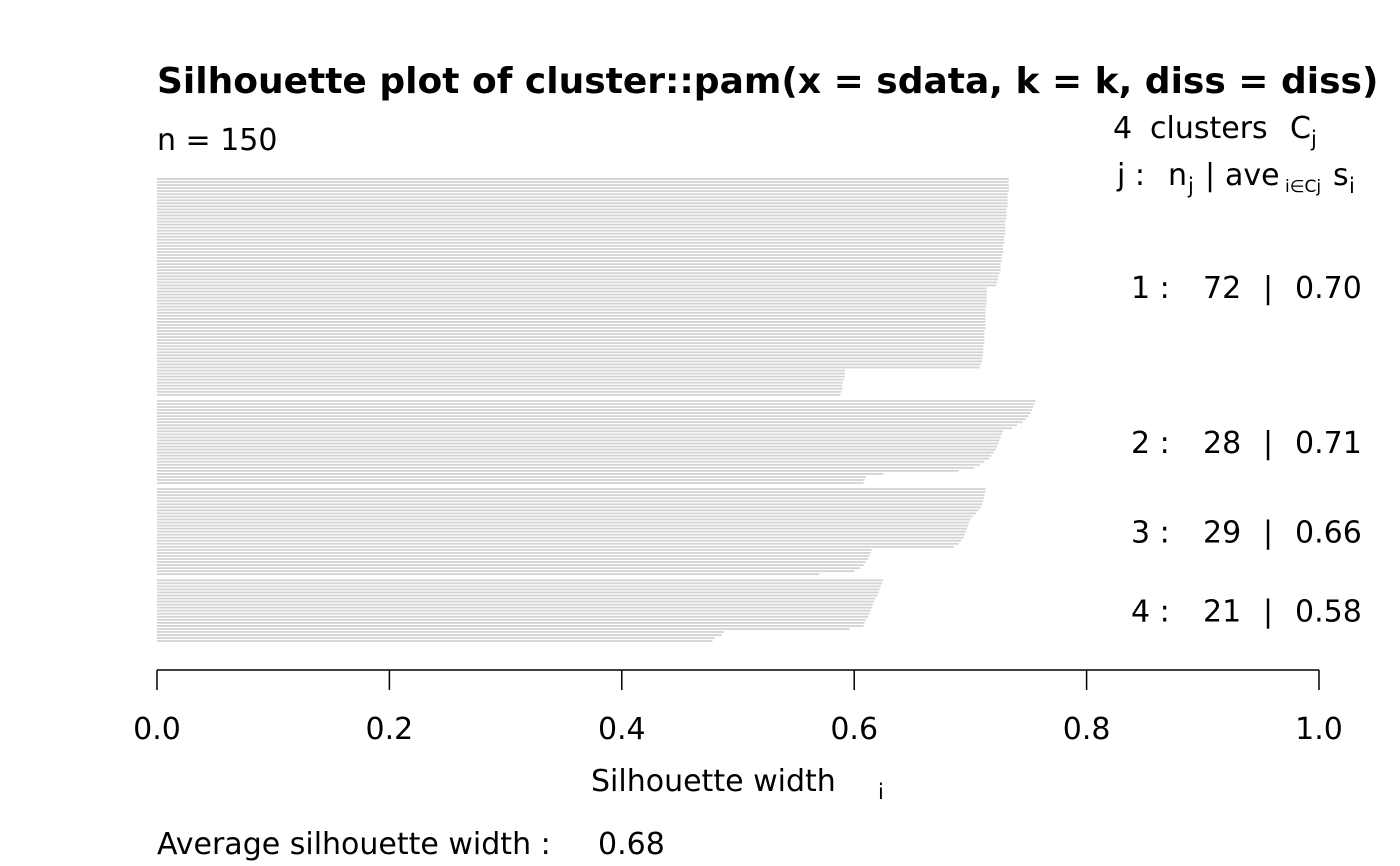 This screenshot has width=1400, height=866. Describe the element at coordinates (1303, 187) in the screenshot. I see `legend-header-ave-subscript: i∈Cj` at that location.